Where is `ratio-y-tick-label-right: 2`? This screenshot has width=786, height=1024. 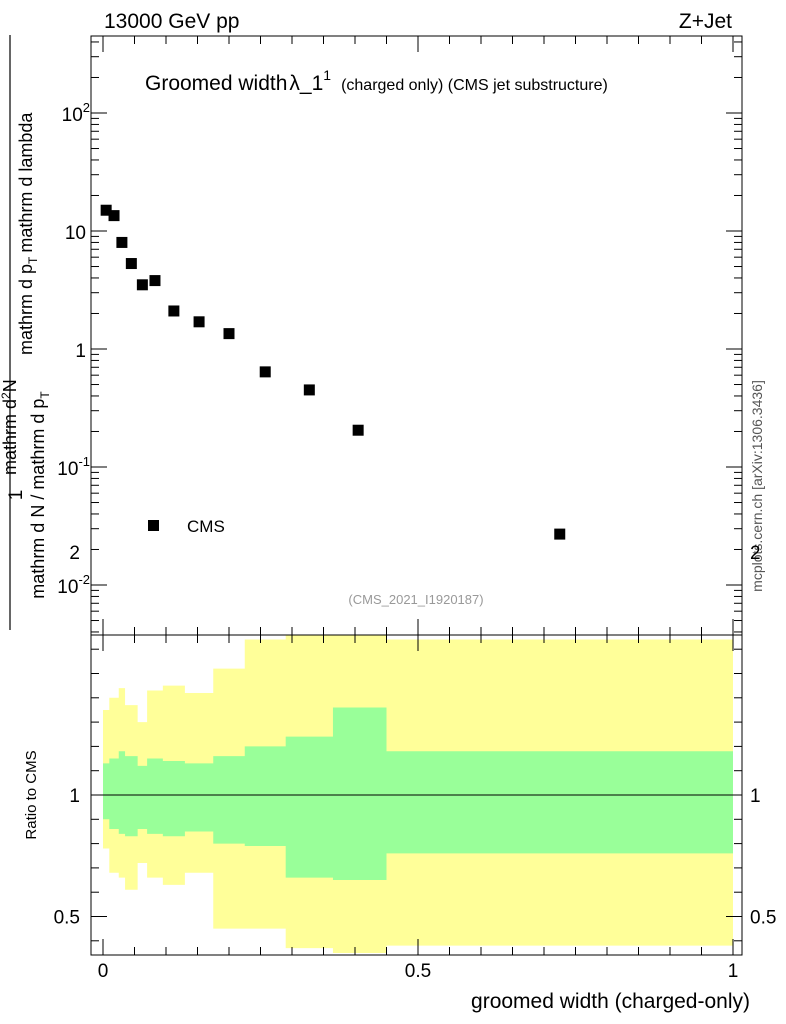 ratio-y-tick-label-right: 2 is located at coordinates (755, 553).